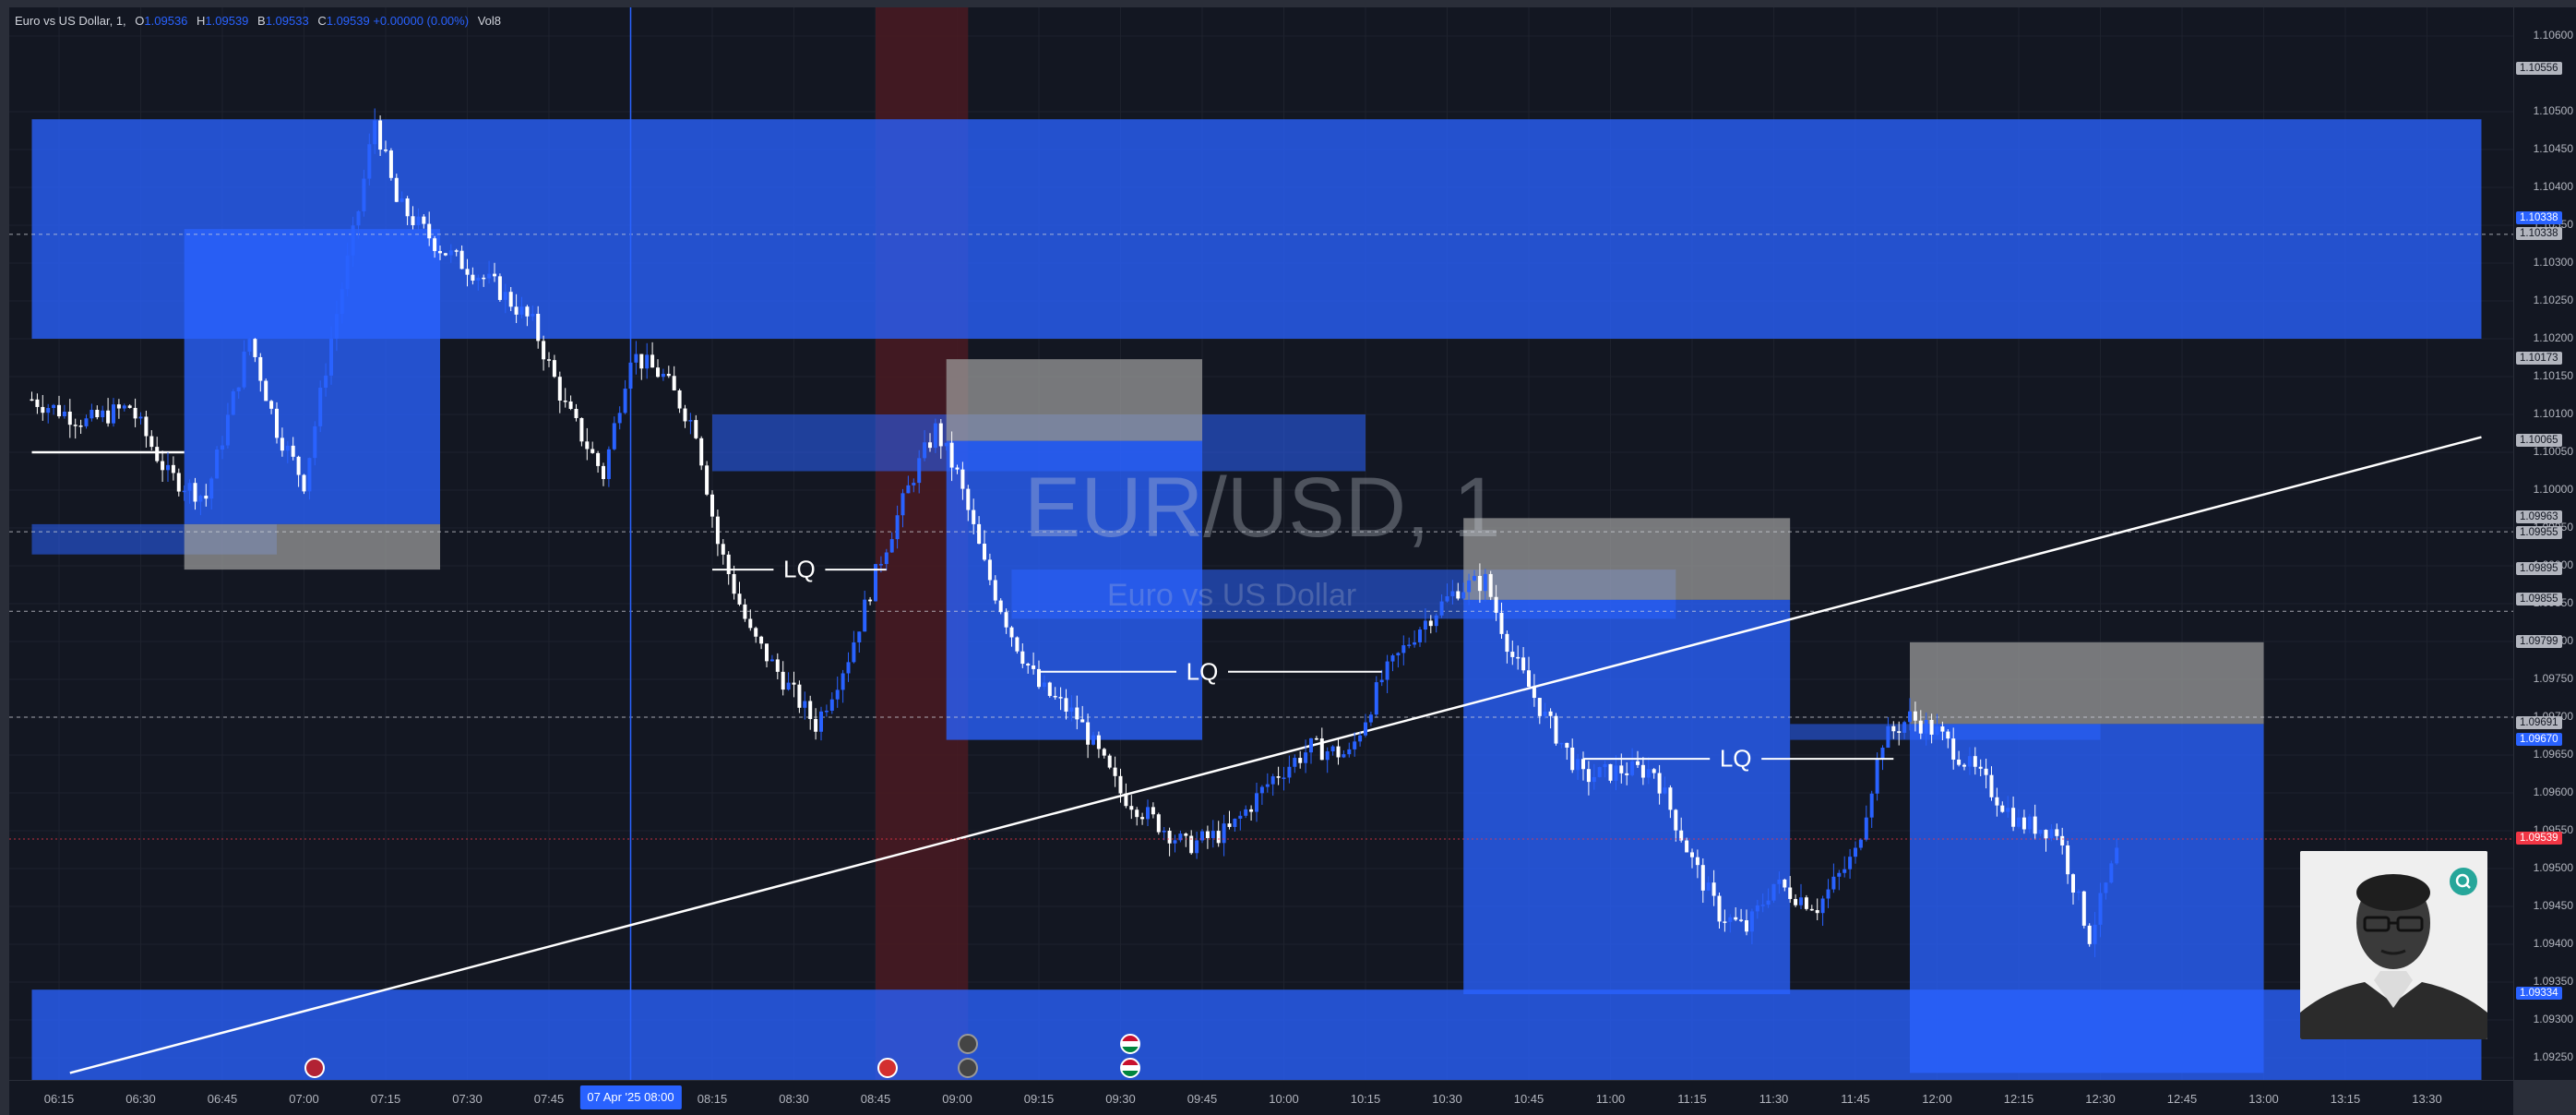  Describe the element at coordinates (2087, 899) in the screenshot. I see `zone-order_block-blue` at that location.